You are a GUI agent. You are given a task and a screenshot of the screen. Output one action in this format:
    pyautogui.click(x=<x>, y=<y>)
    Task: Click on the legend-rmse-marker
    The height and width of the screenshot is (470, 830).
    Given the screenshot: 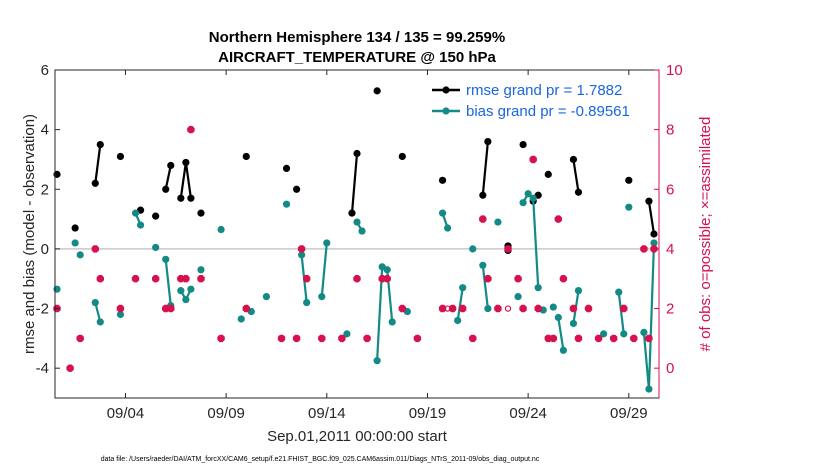 What is the action you would take?
    pyautogui.click(x=446, y=90)
    